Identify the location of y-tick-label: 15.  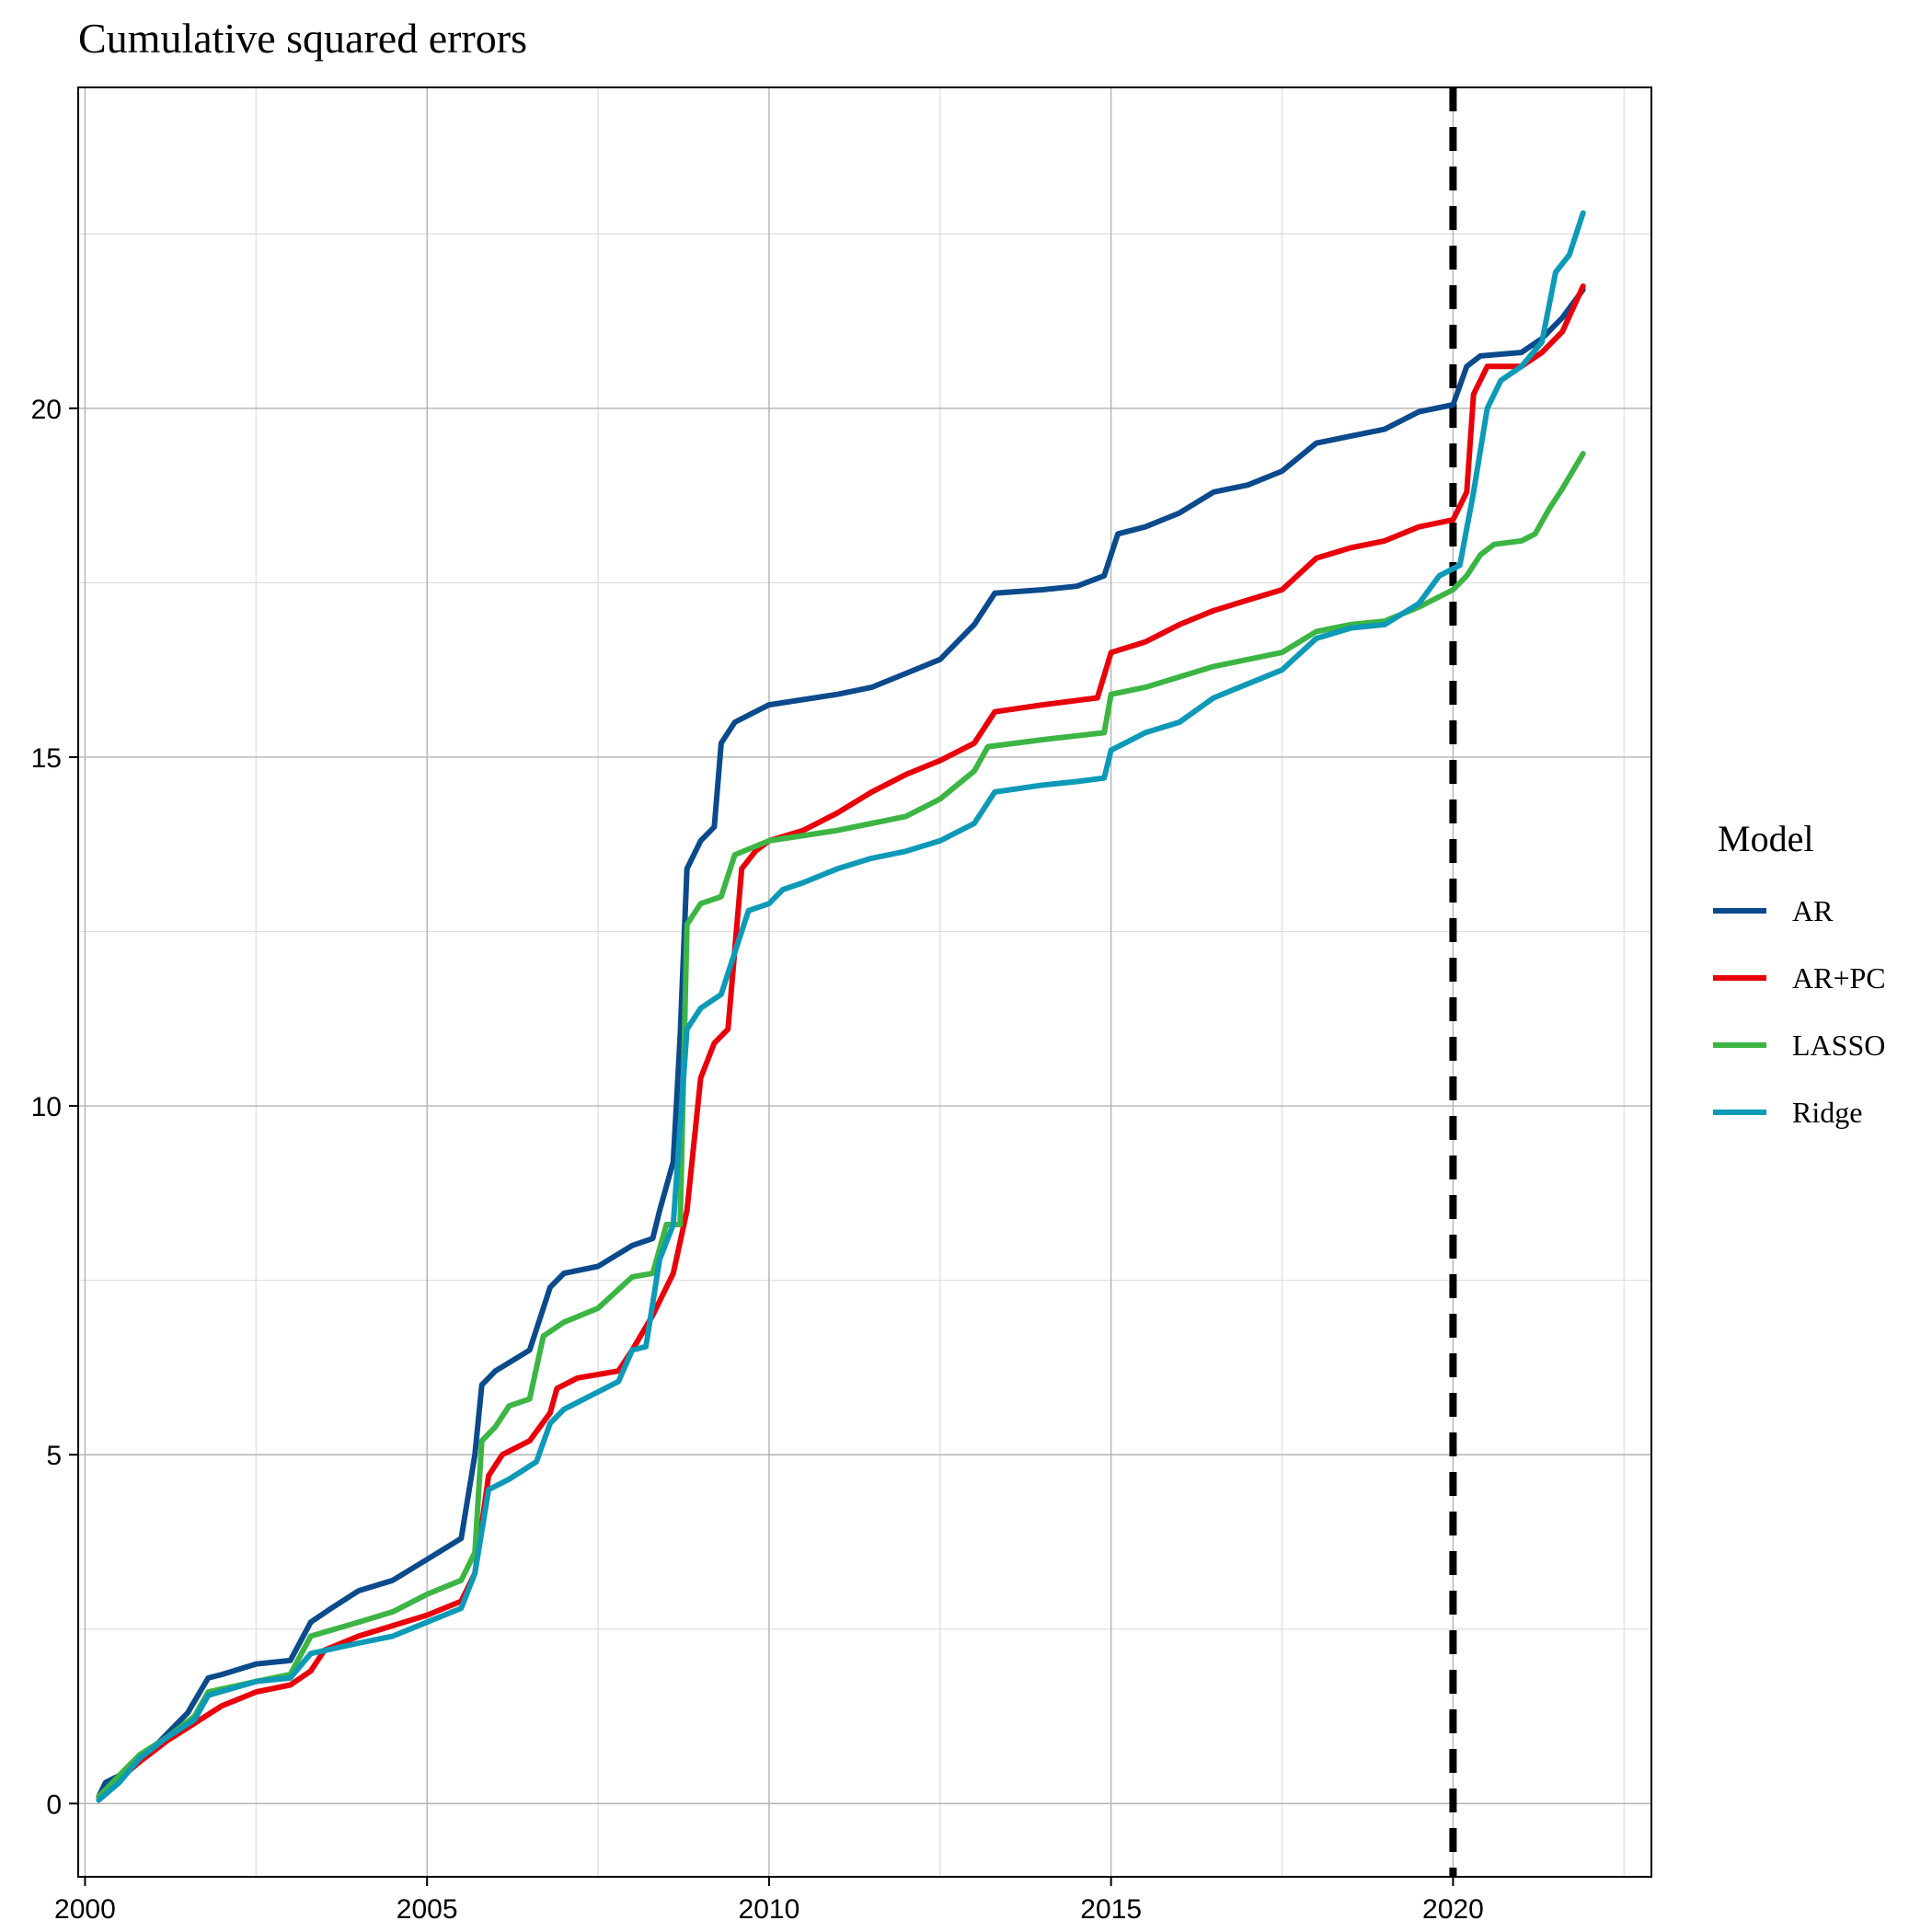
(46, 758).